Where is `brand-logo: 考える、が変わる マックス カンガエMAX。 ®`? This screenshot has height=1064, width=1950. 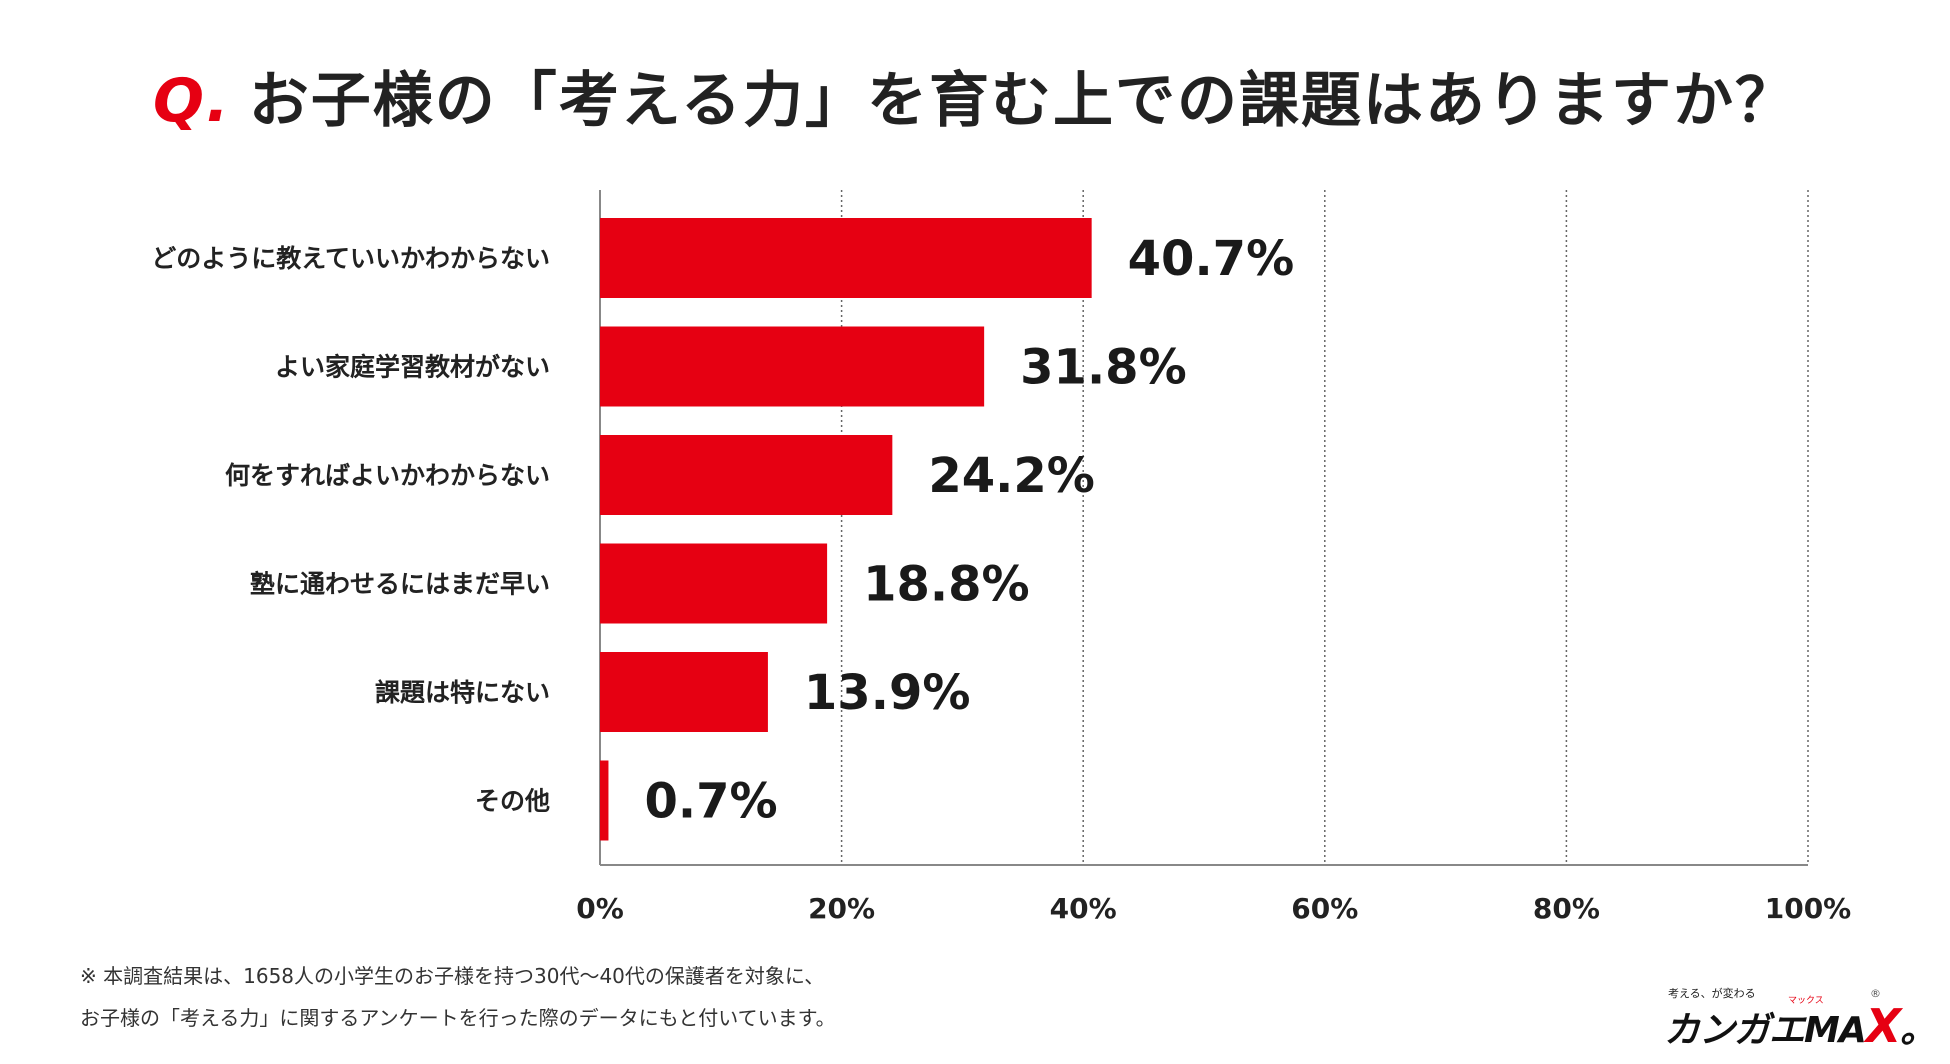
brand-logo: 考える、が変わる マックス カンガエMAX。 ® is located at coordinates (1798, 1019).